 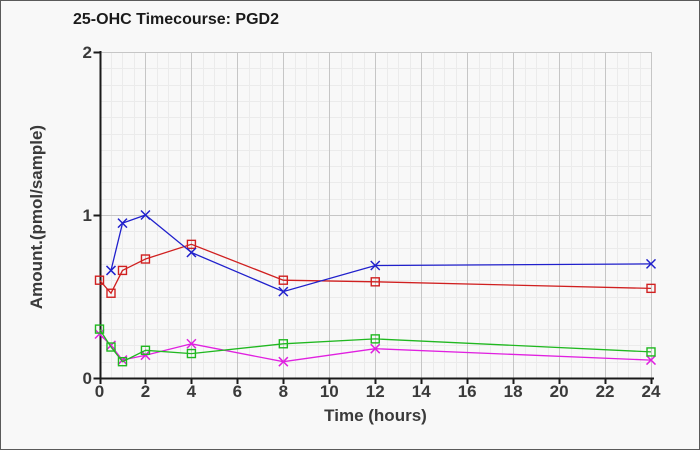 I want to click on x-tick-label: 22, so click(x=605, y=391).